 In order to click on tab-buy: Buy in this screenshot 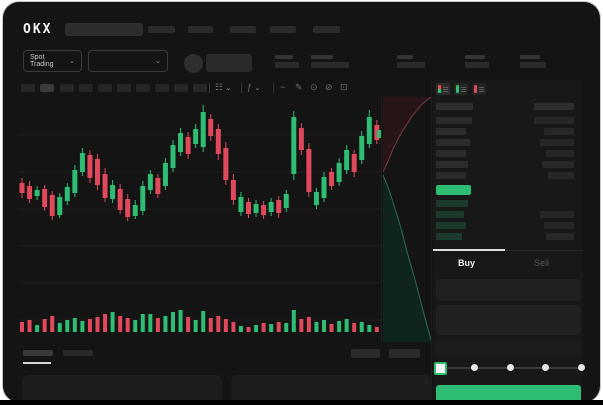, I will do `click(467, 263)`.